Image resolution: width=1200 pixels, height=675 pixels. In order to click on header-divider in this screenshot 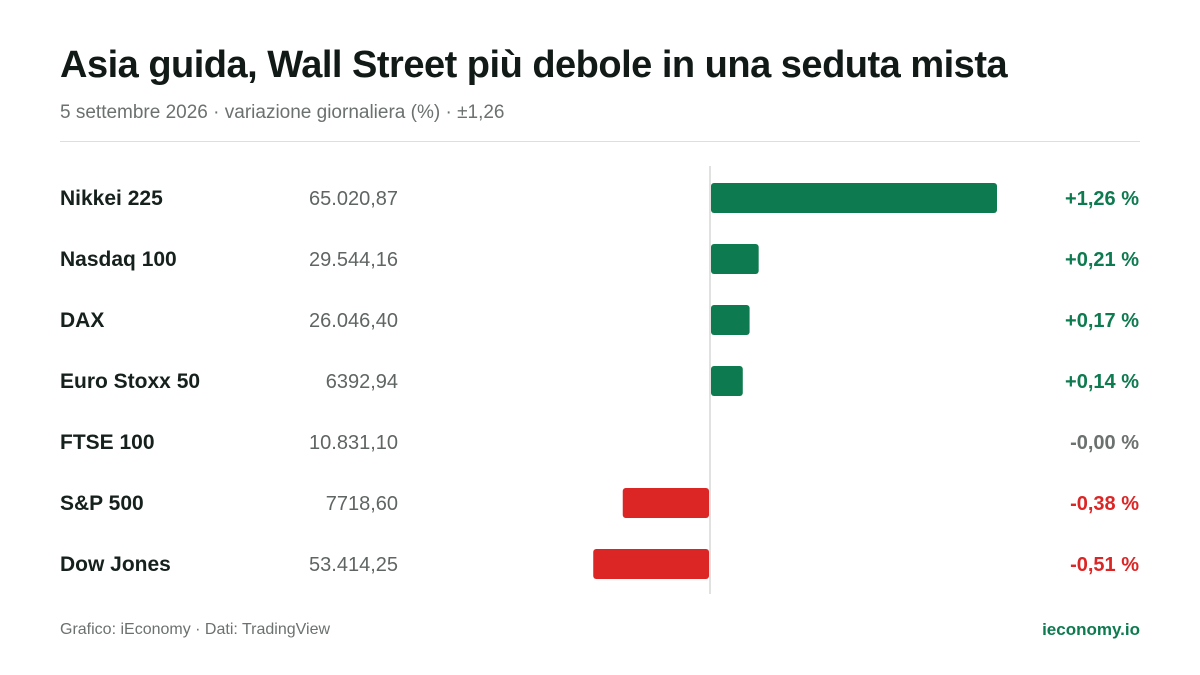, I will do `click(600, 141)`.